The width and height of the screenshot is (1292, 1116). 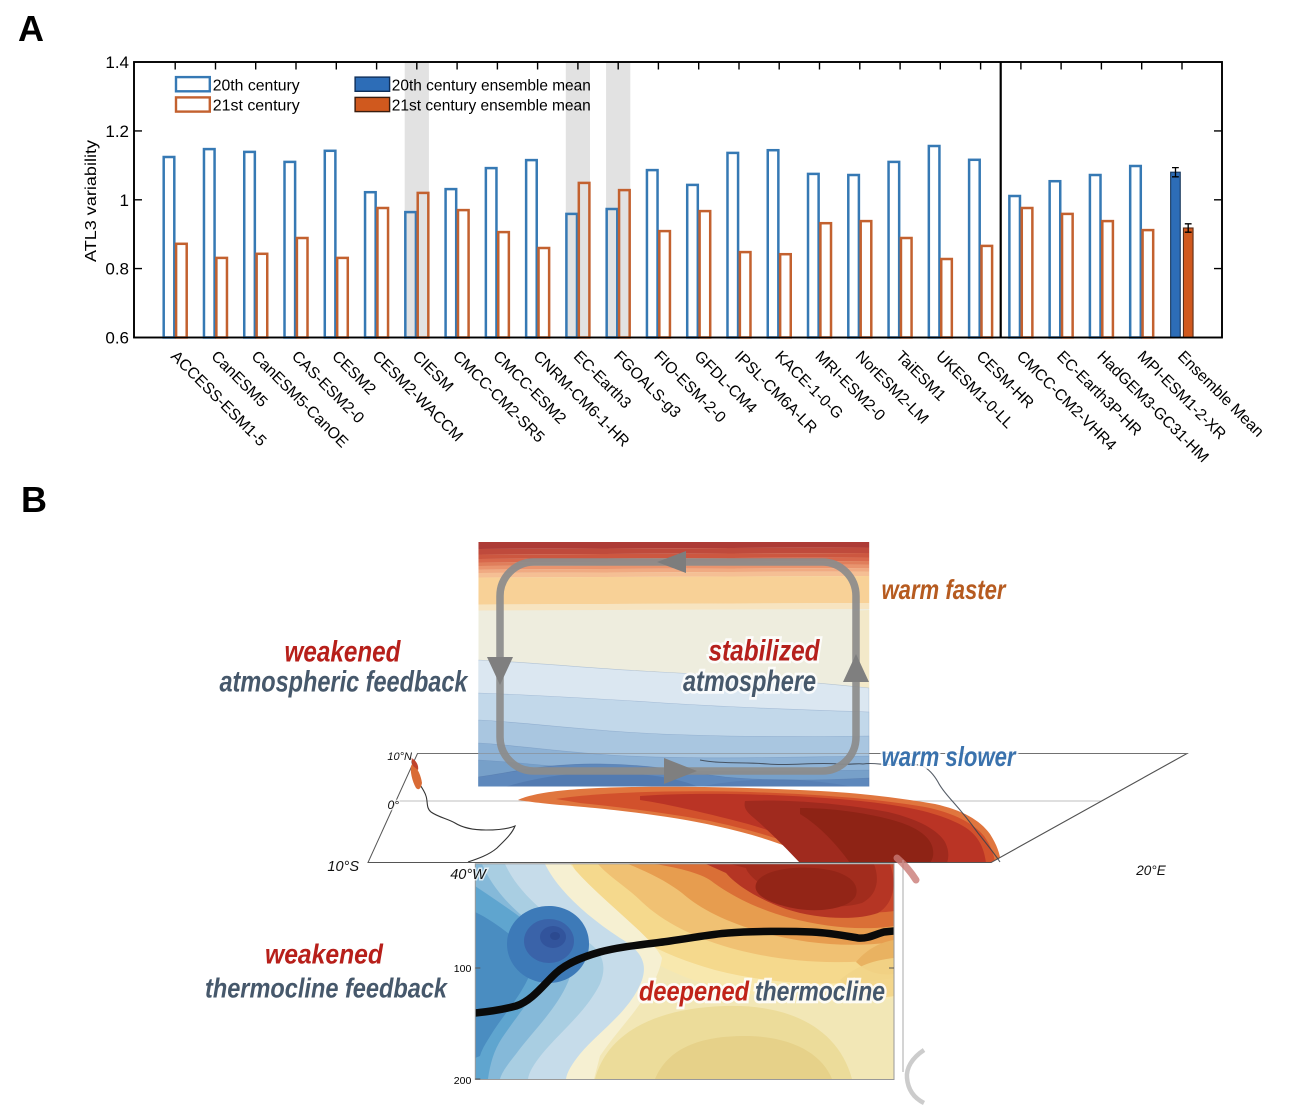 I want to click on svg-text: warm slower, so click(x=950, y=756).